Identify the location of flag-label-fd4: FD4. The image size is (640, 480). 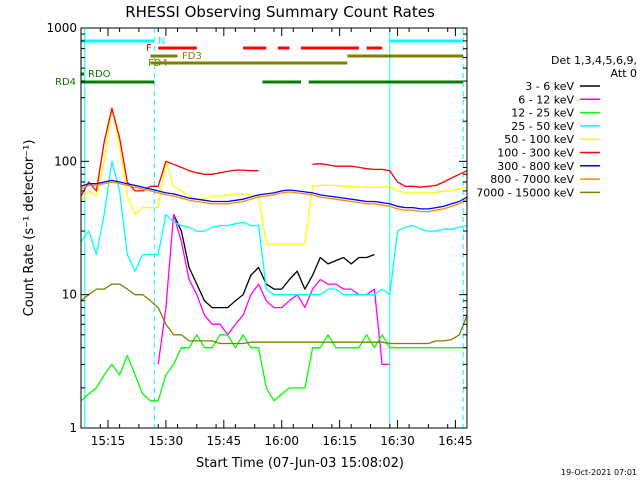
(158, 63).